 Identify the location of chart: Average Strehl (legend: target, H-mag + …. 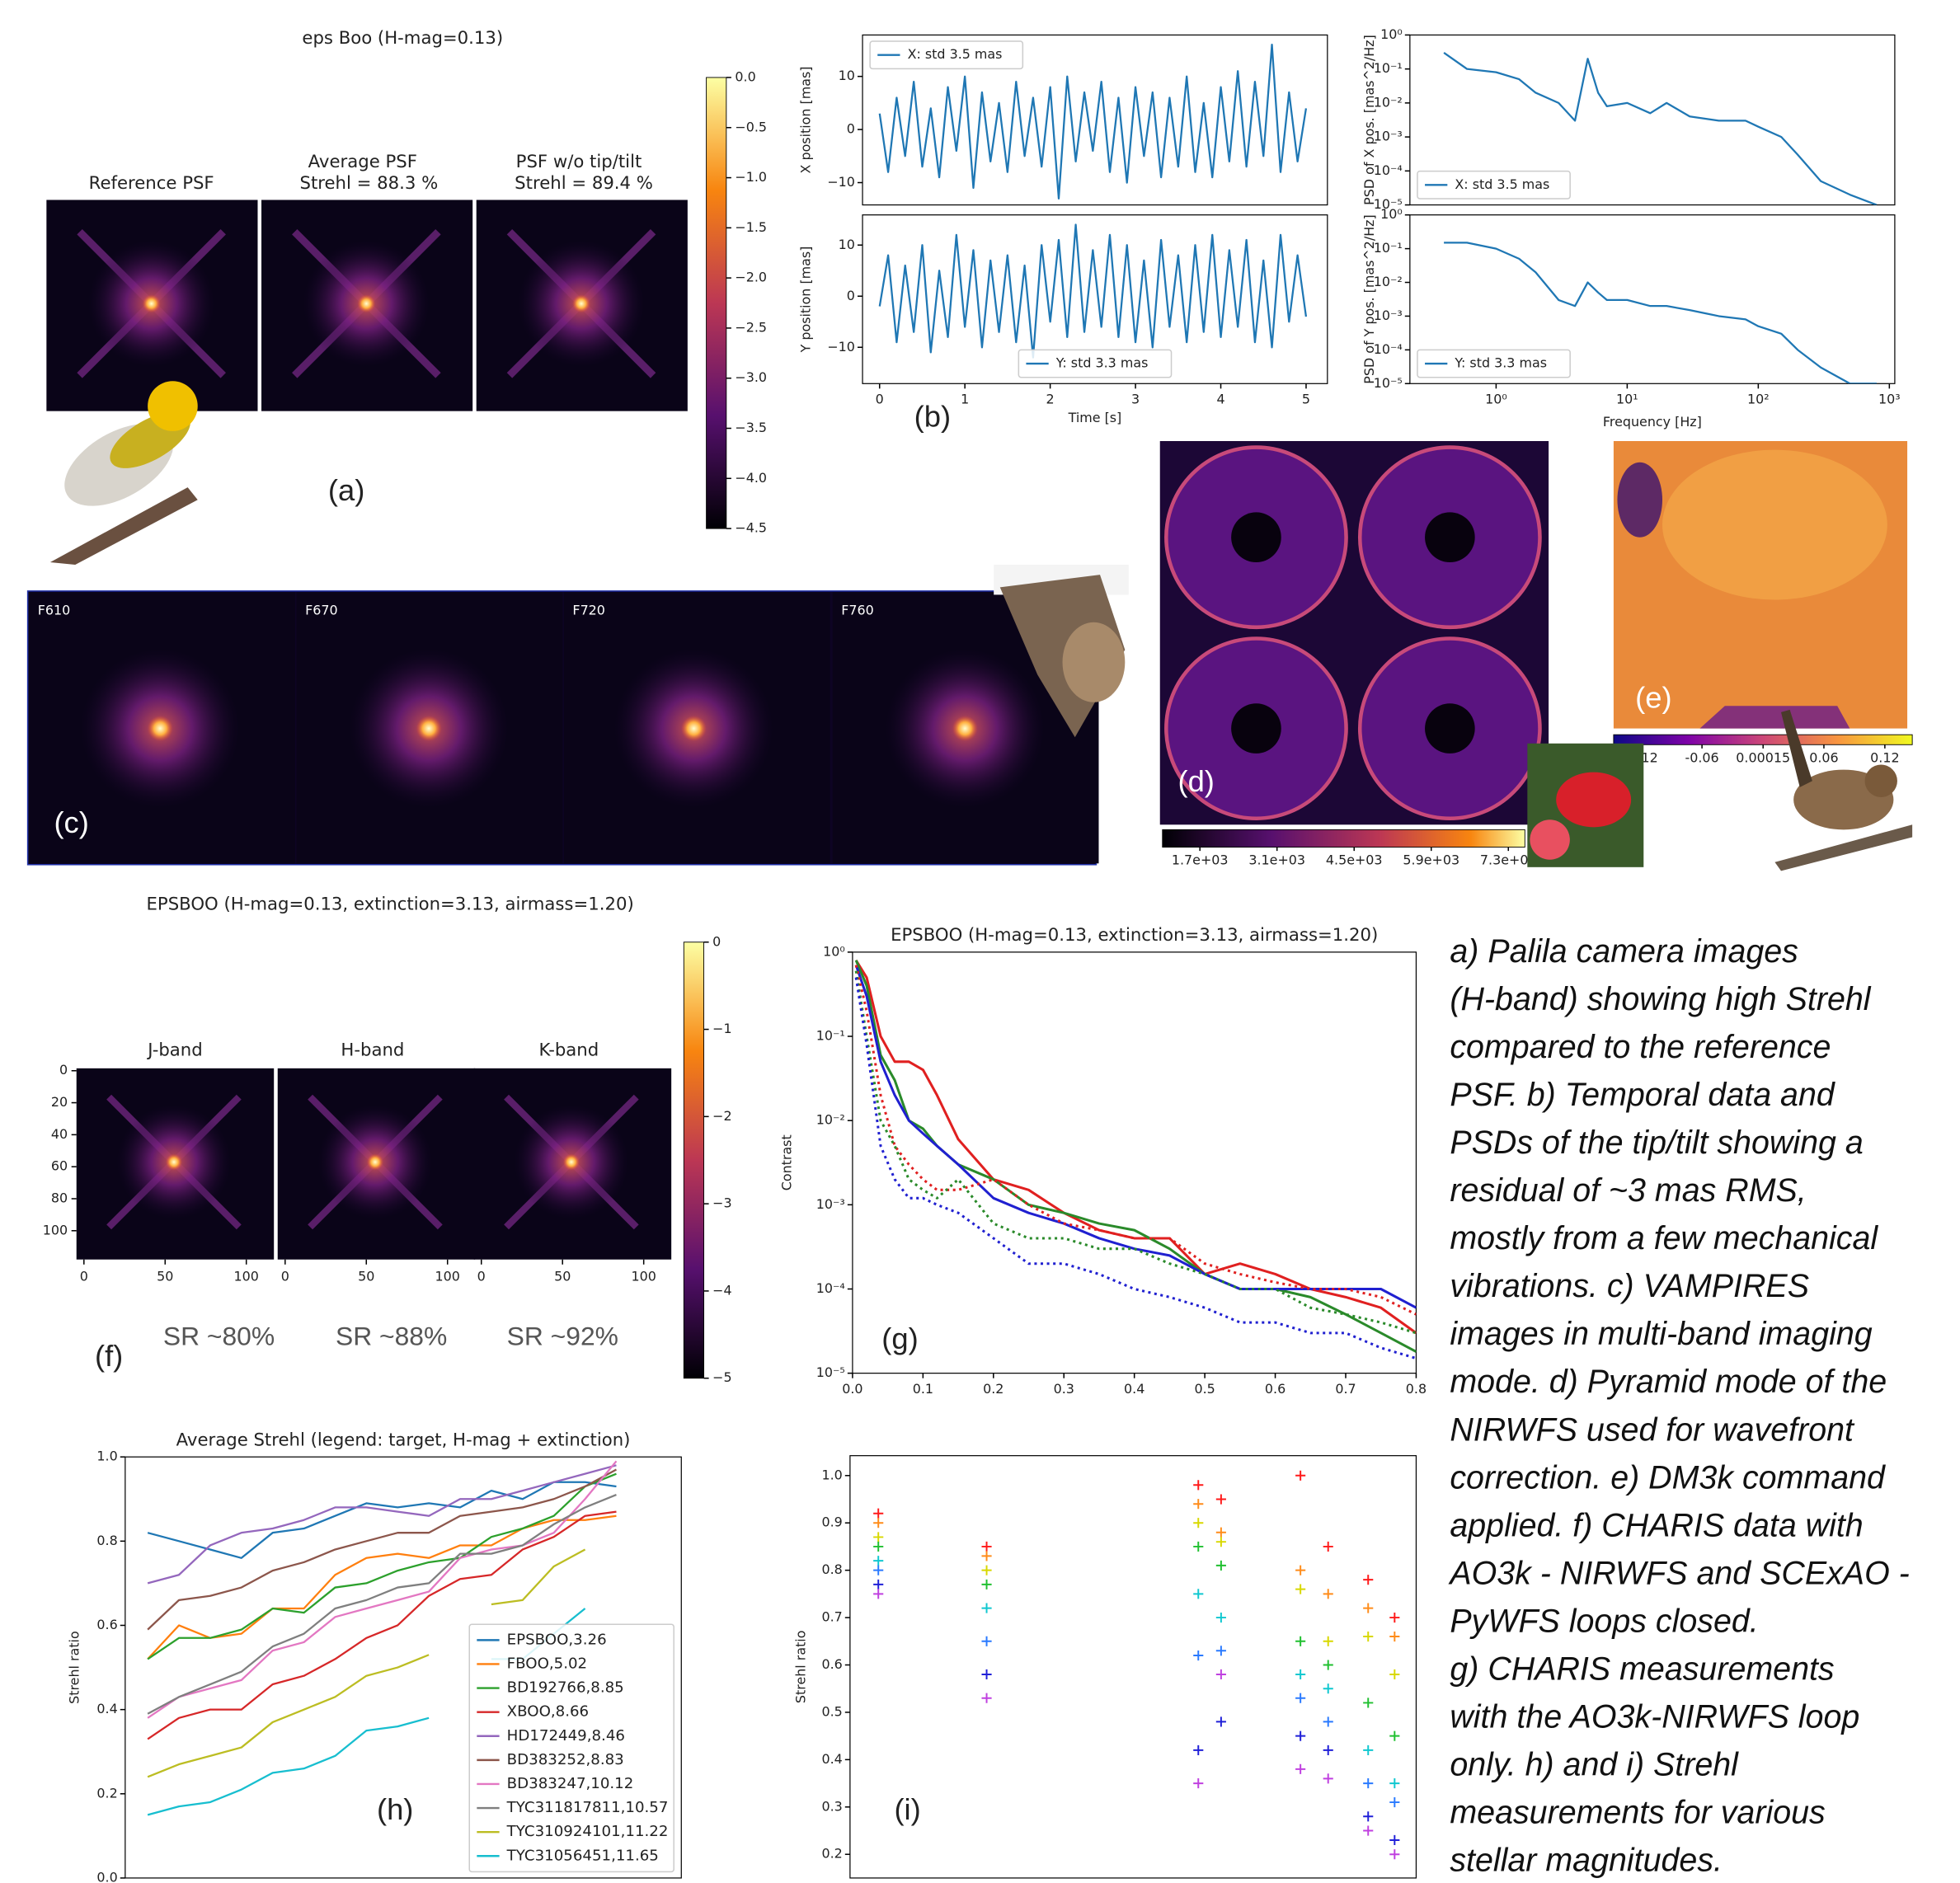
(374, 1656).